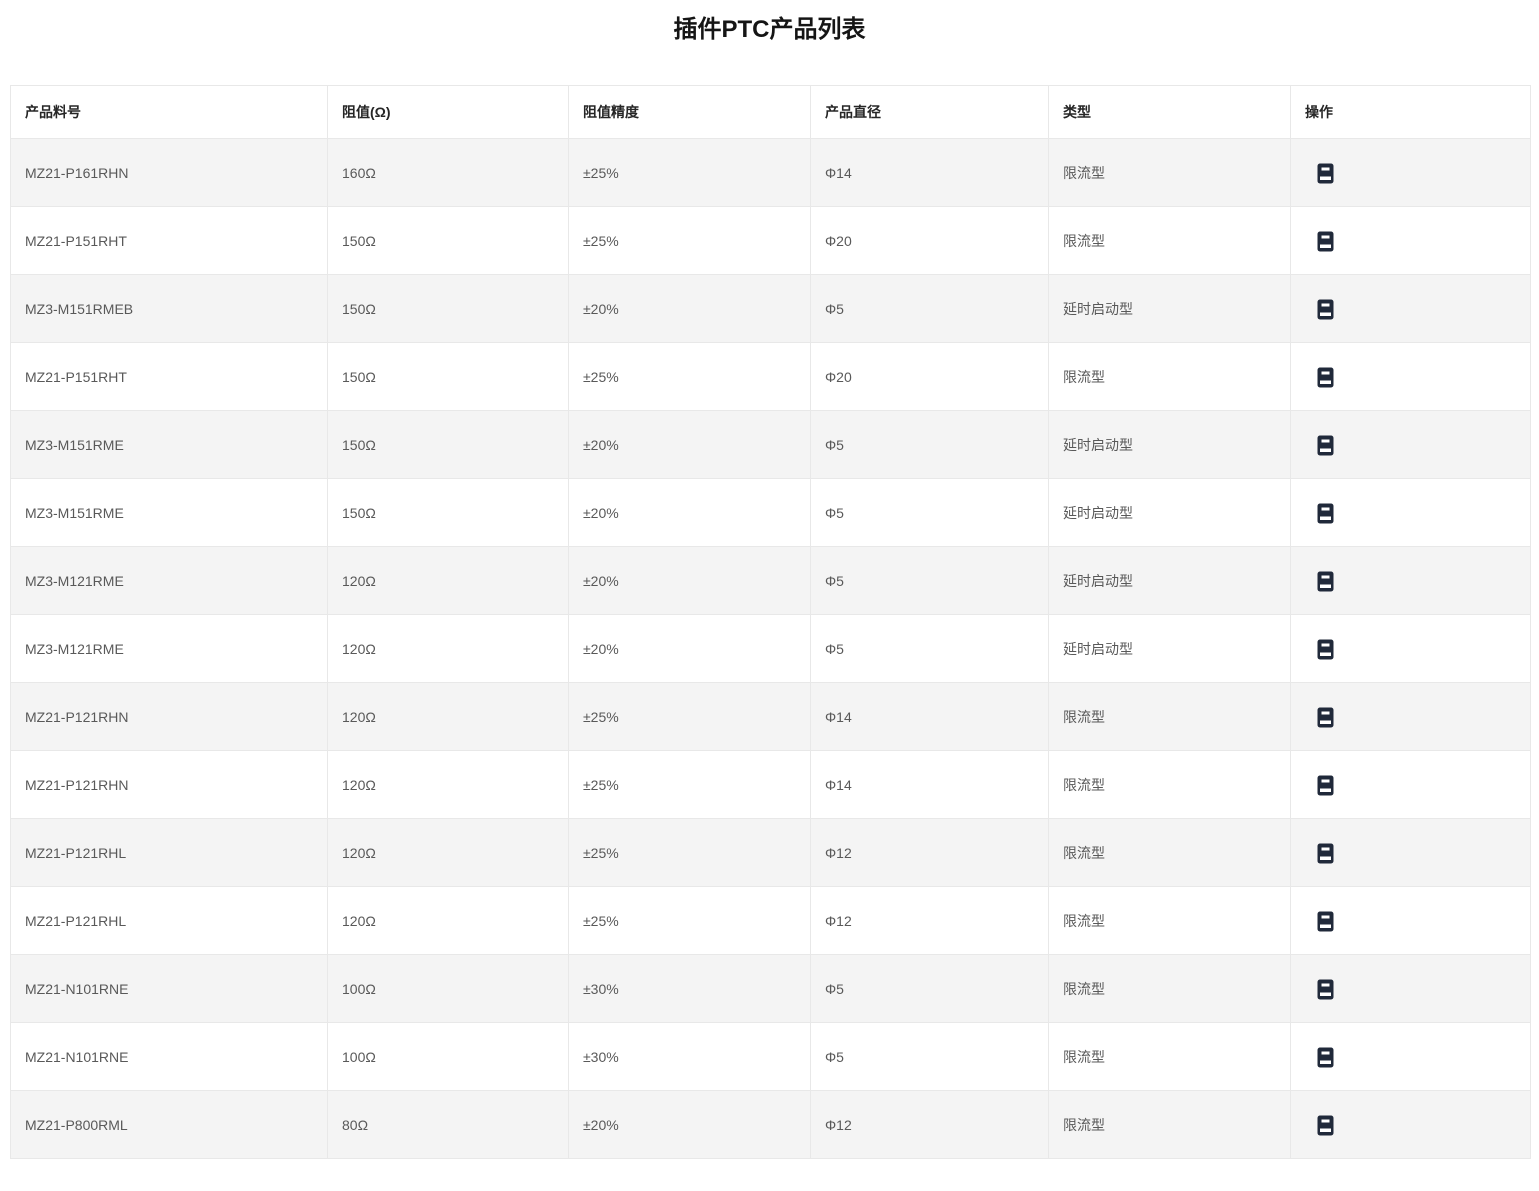  Describe the element at coordinates (169, 172) in the screenshot. I see `cell-part-no: MZ21-P161RHN` at that location.